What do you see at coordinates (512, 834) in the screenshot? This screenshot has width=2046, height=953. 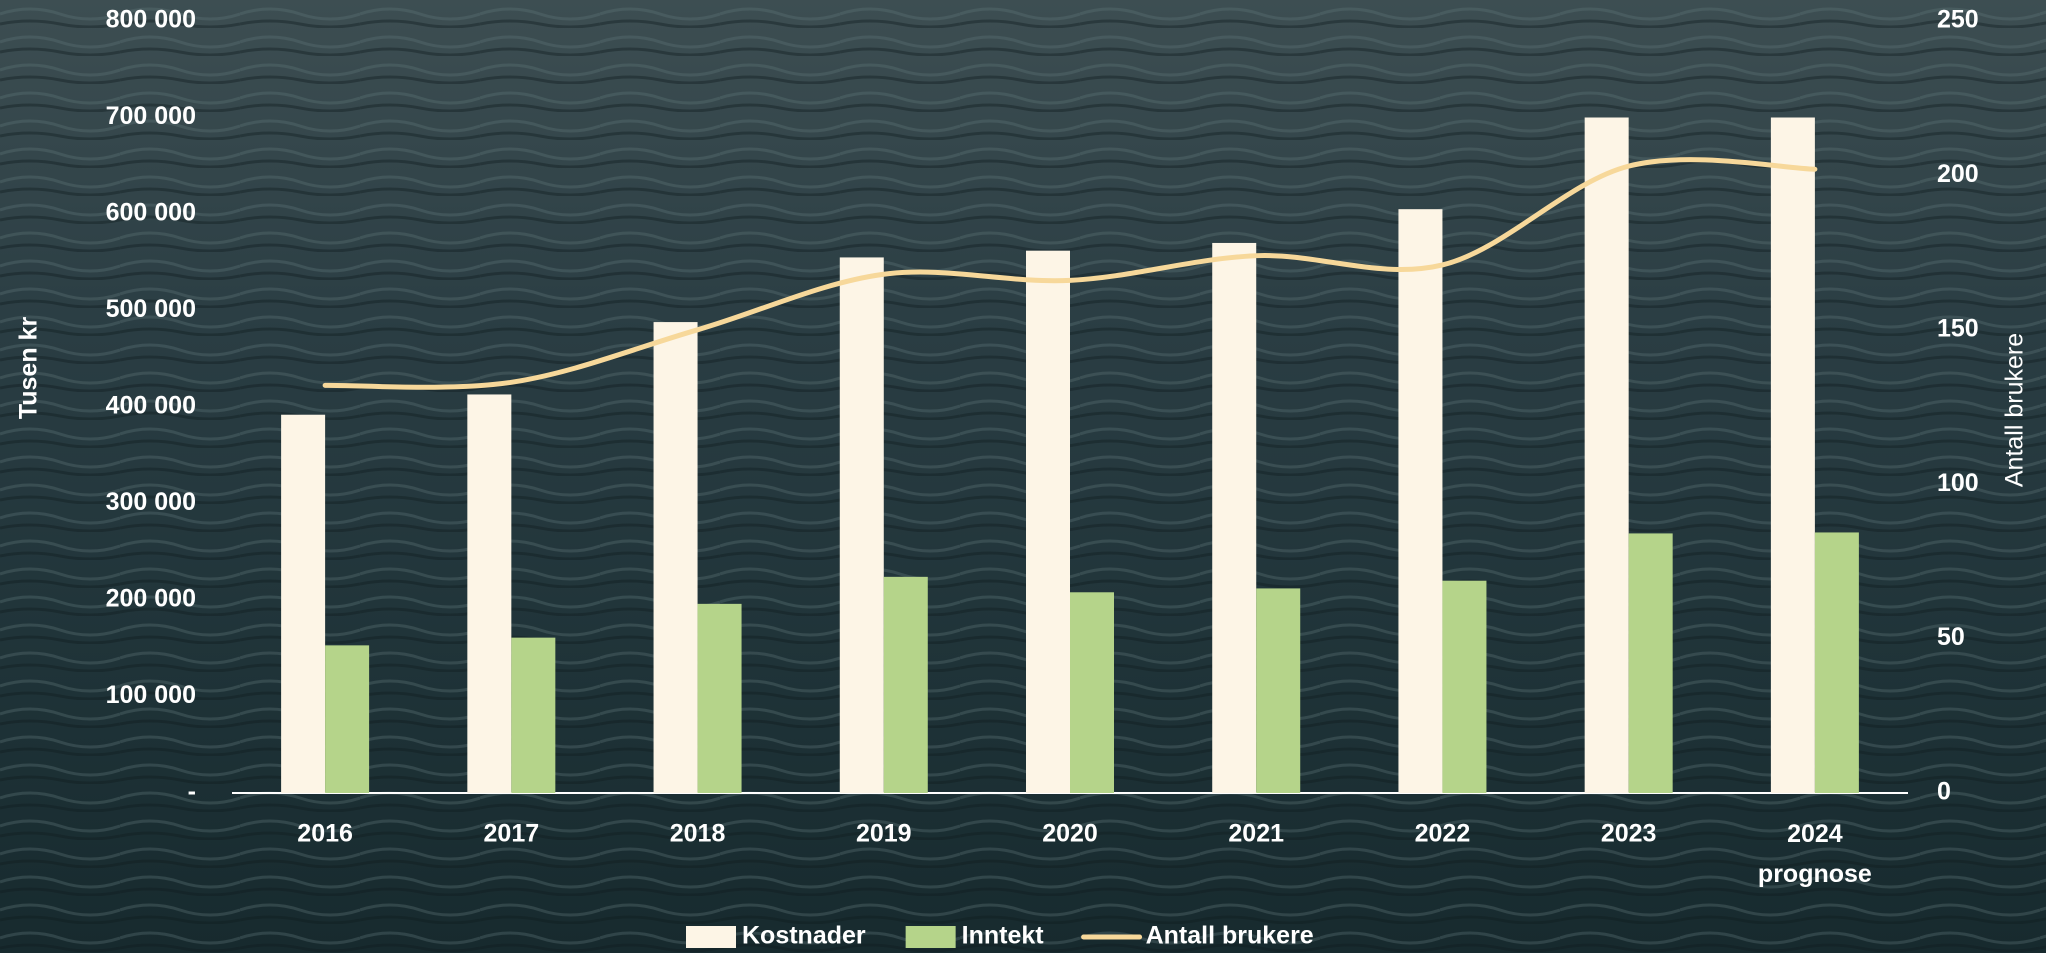 I see `x-tick-label: 2017` at bounding box center [512, 834].